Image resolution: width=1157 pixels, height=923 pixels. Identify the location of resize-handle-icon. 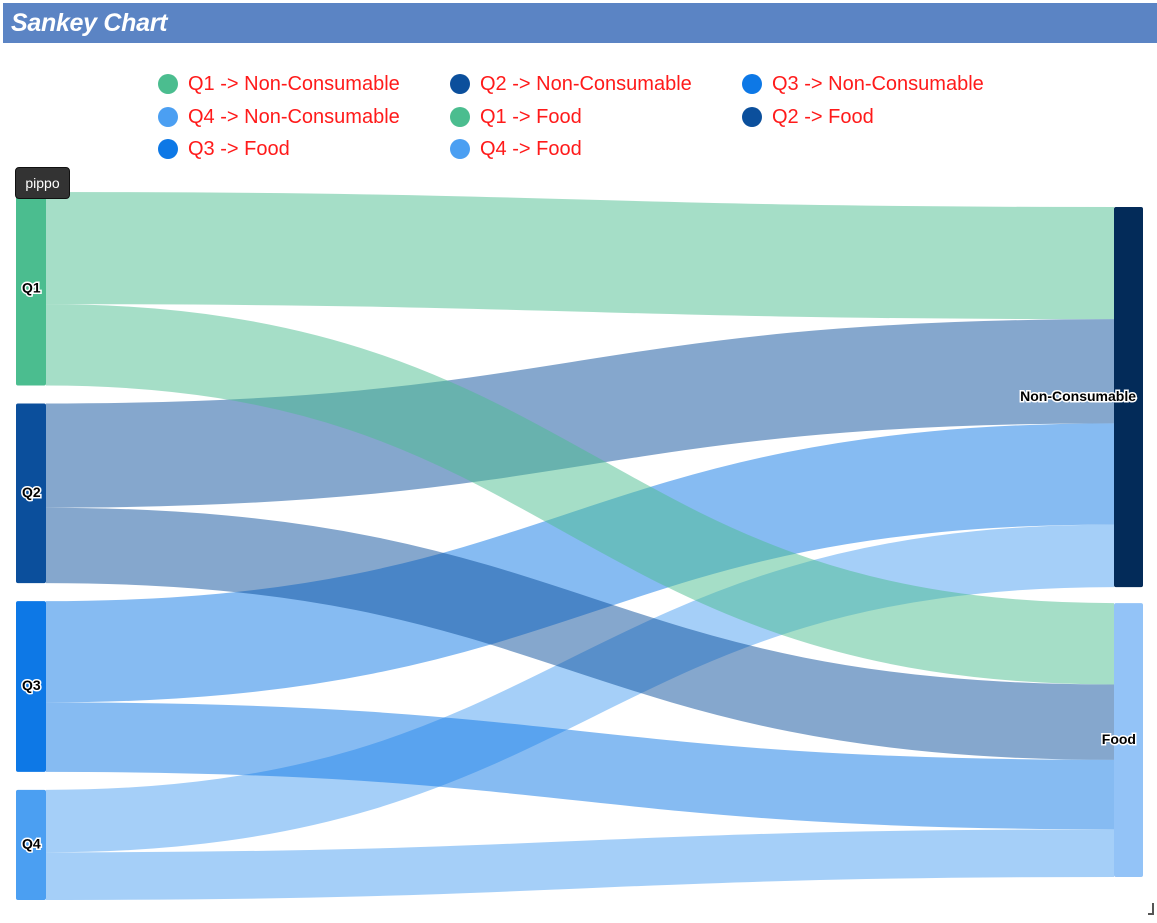
(1151, 909).